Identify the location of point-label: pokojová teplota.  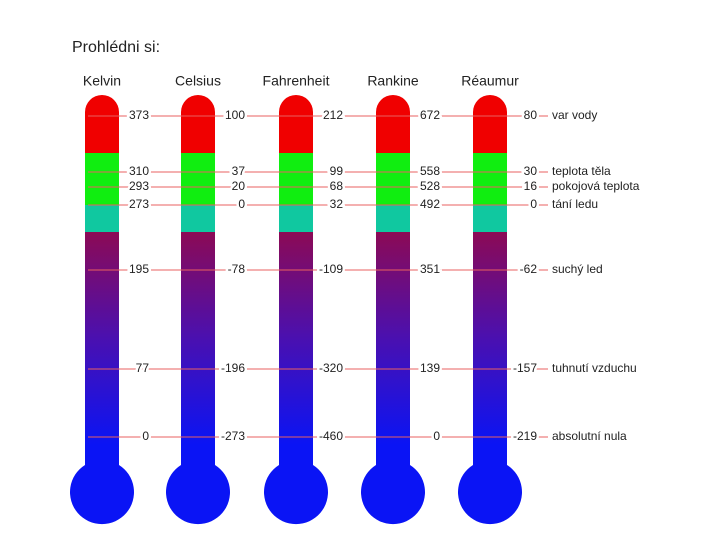
(596, 186).